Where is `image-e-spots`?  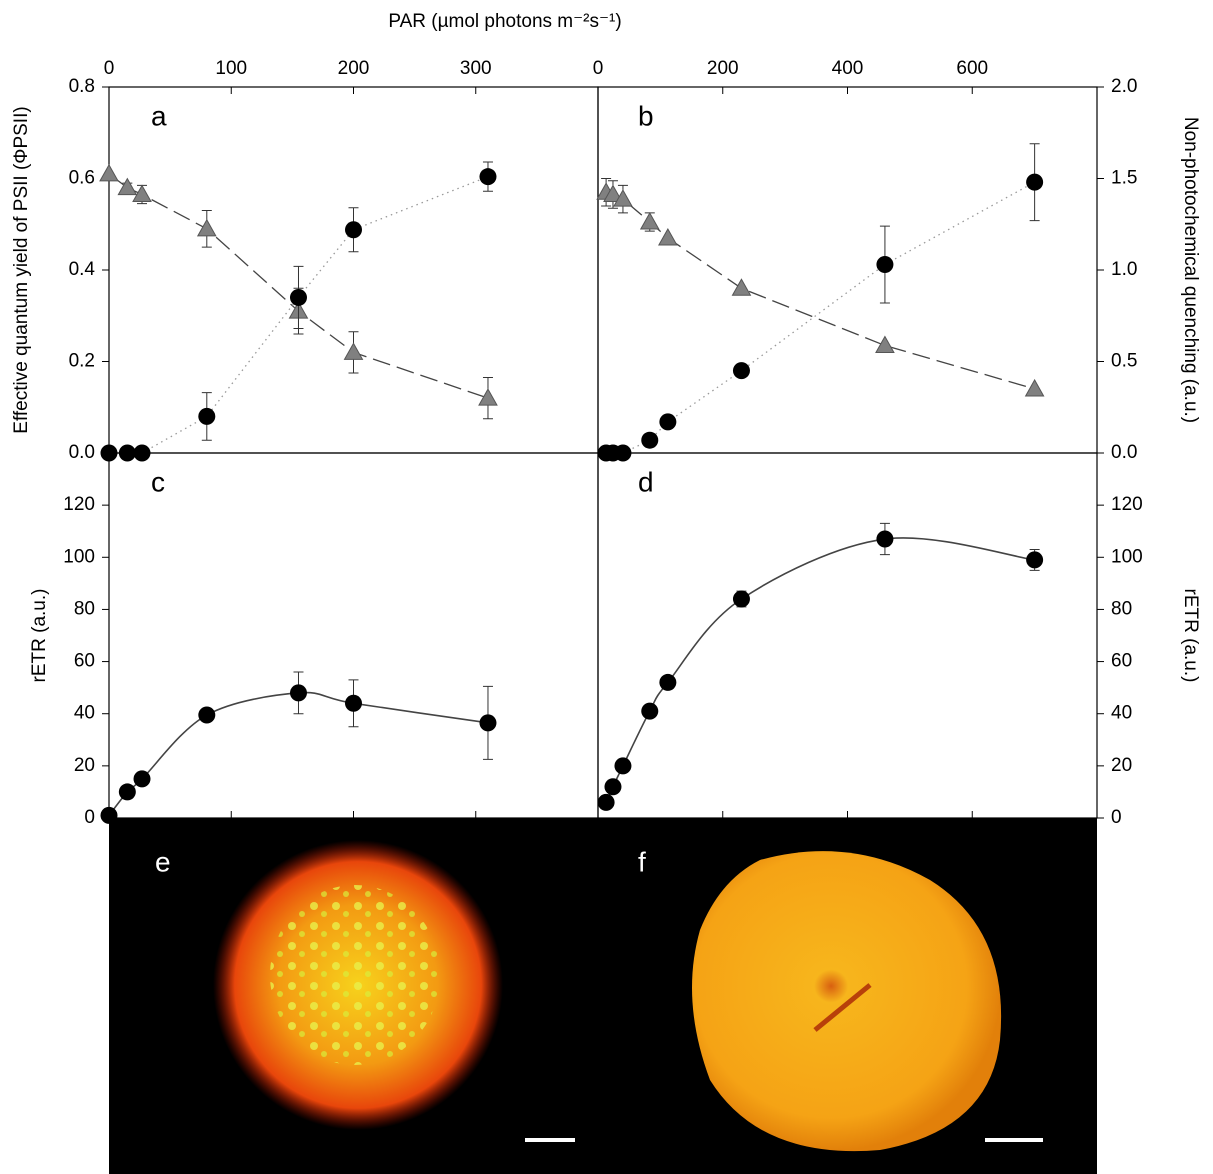 image-e-spots is located at coordinates (355, 975).